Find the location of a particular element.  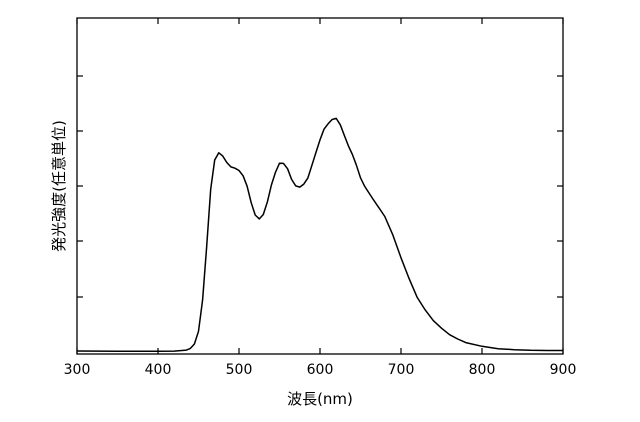

x-tick-label: 500 is located at coordinates (239, 370).